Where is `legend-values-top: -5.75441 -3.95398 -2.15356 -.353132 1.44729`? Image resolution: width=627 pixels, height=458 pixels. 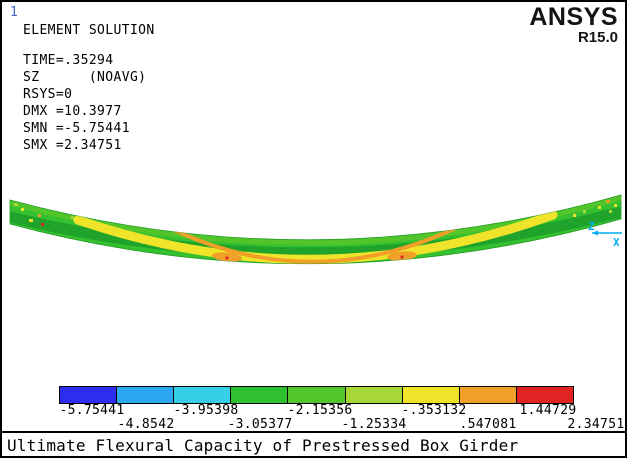 legend-values-top: -5.75441 -3.95398 -2.15356 -.353132 1.44729 is located at coordinates (313, 410).